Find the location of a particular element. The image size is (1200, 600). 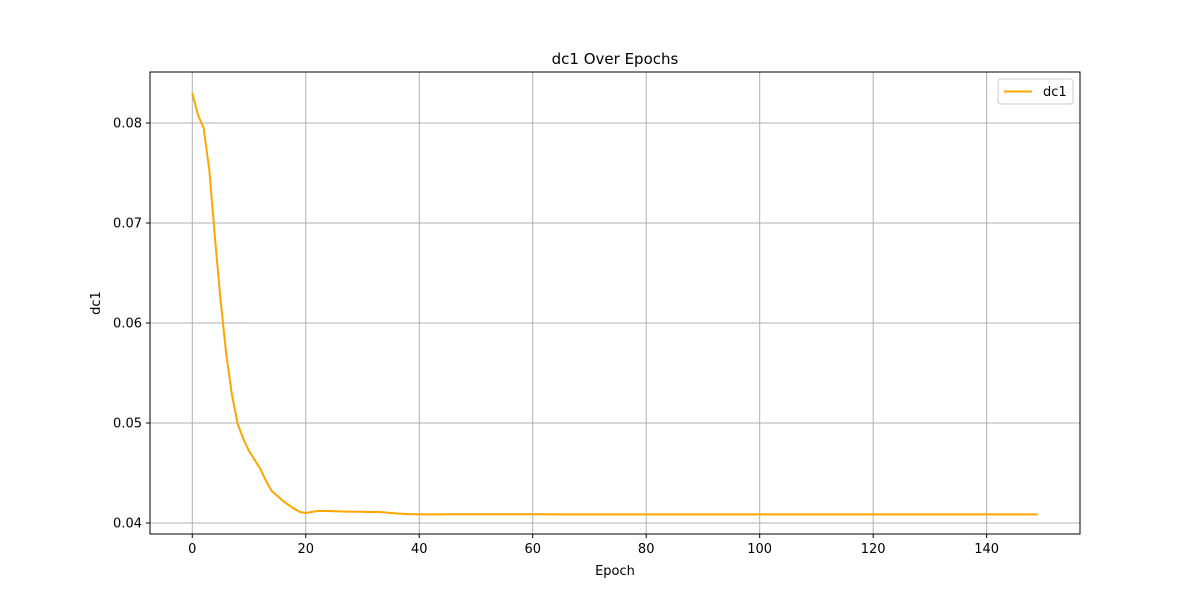

y-axis-label: dc1 is located at coordinates (96, 303).